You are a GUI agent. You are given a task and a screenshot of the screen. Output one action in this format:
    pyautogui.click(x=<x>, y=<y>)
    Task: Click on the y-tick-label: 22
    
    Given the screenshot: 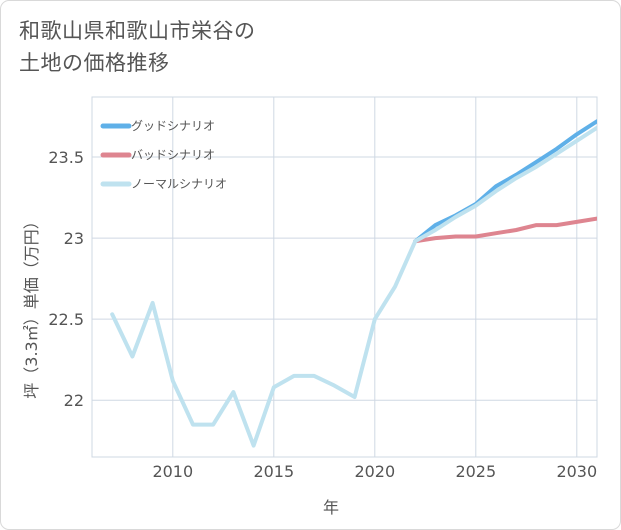 What is the action you would take?
    pyautogui.click(x=74, y=400)
    